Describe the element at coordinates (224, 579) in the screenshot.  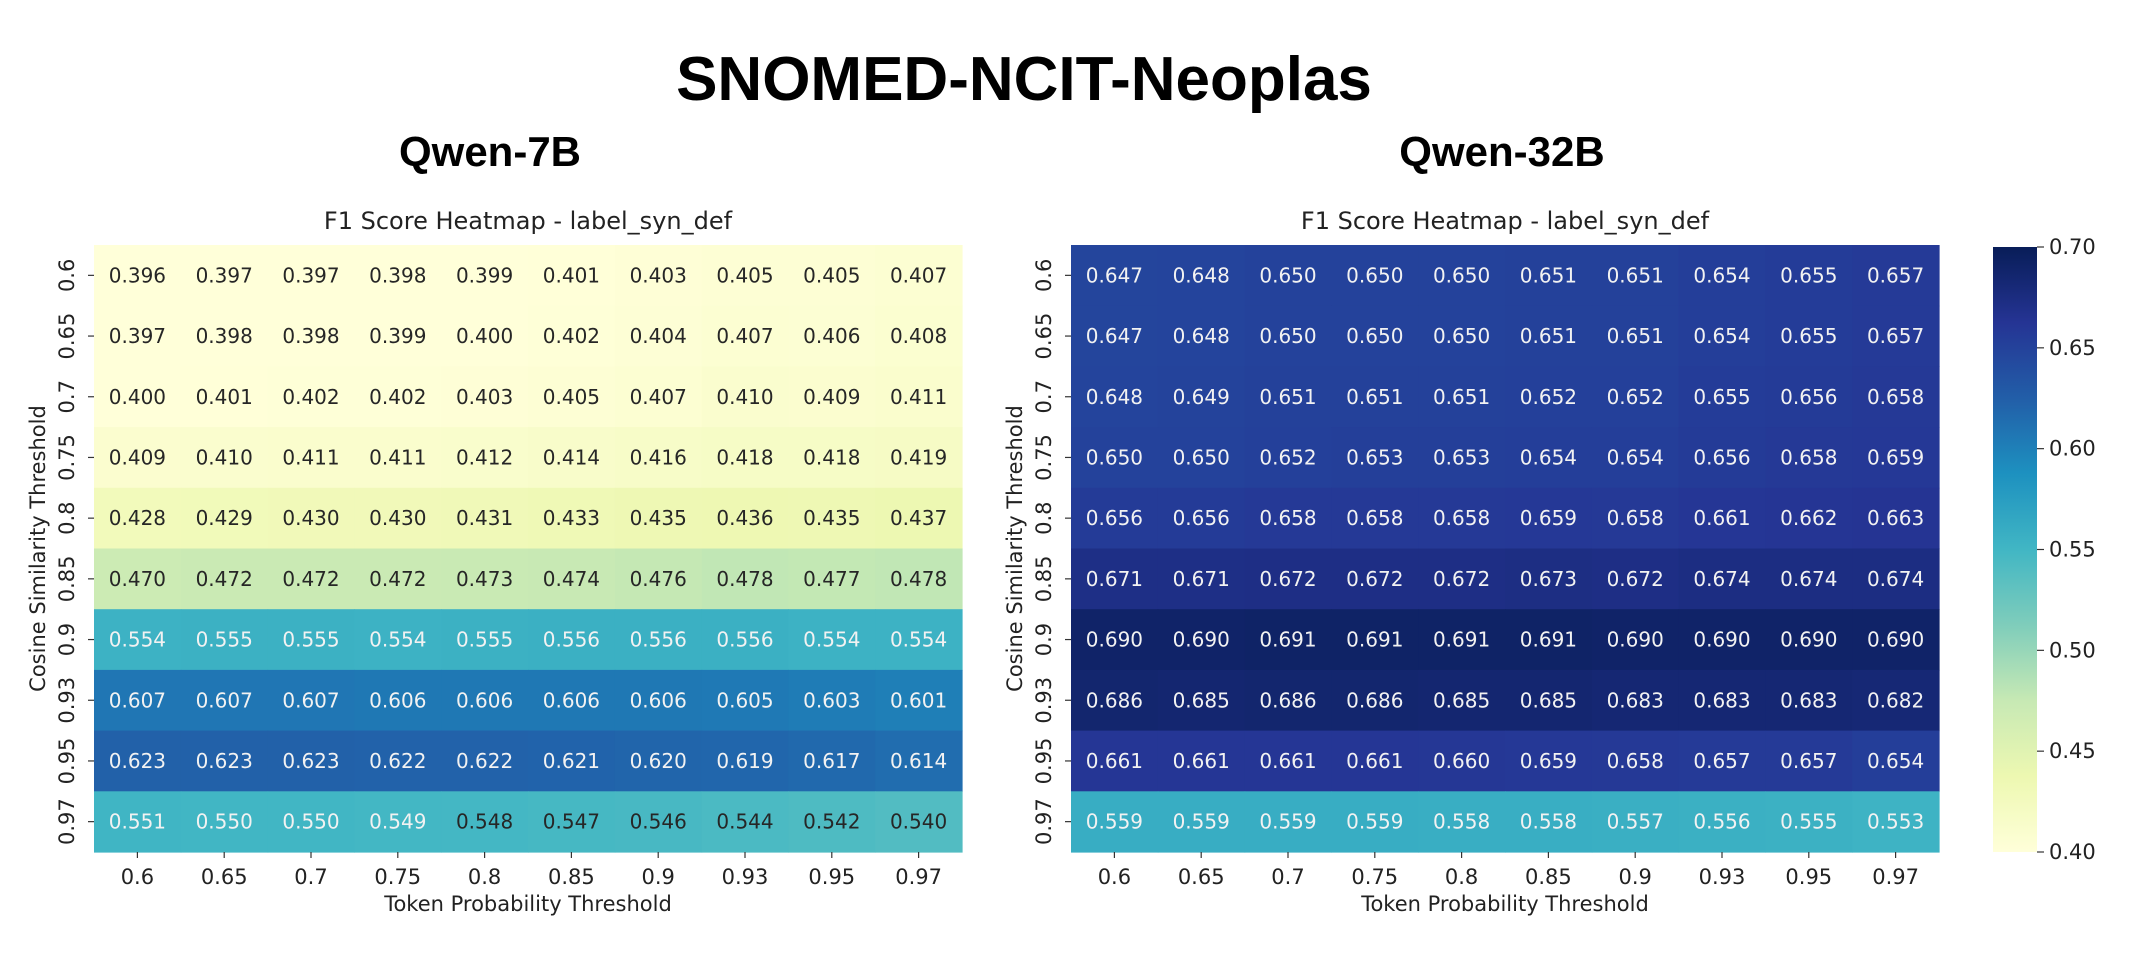
I see `cell-value: 0.472` at that location.